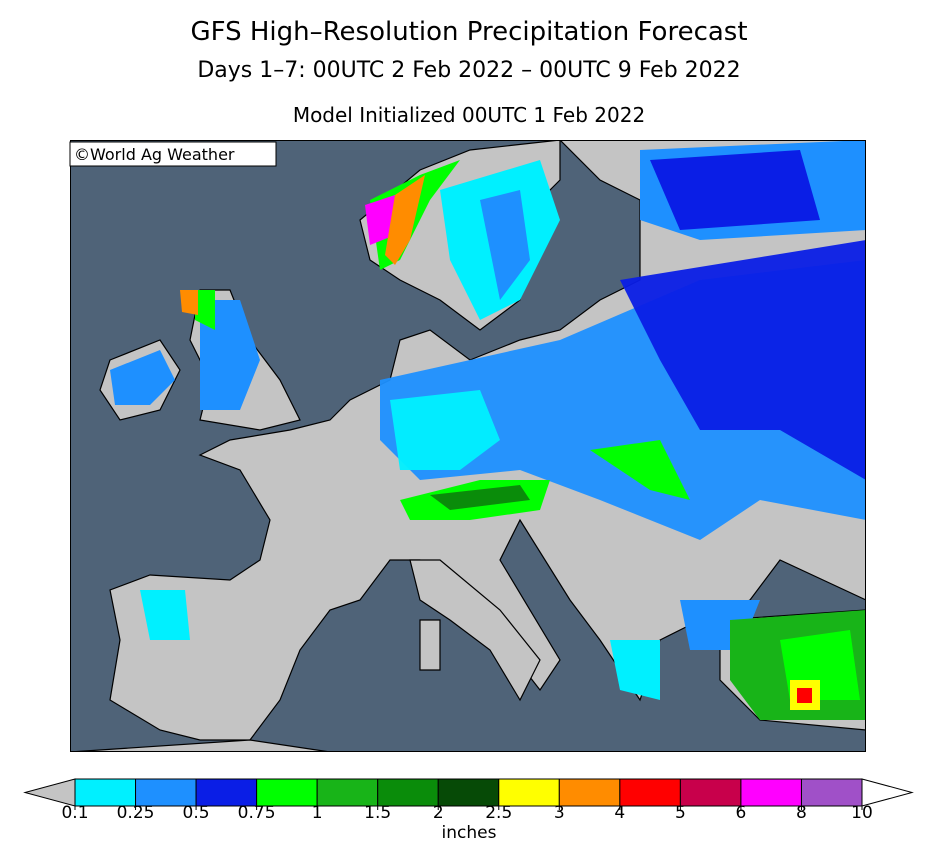 Image resolution: width=938 pixels, height=857 pixels. What do you see at coordinates (469, 833) in the screenshot?
I see `colorbar-unit: inches` at bounding box center [469, 833].